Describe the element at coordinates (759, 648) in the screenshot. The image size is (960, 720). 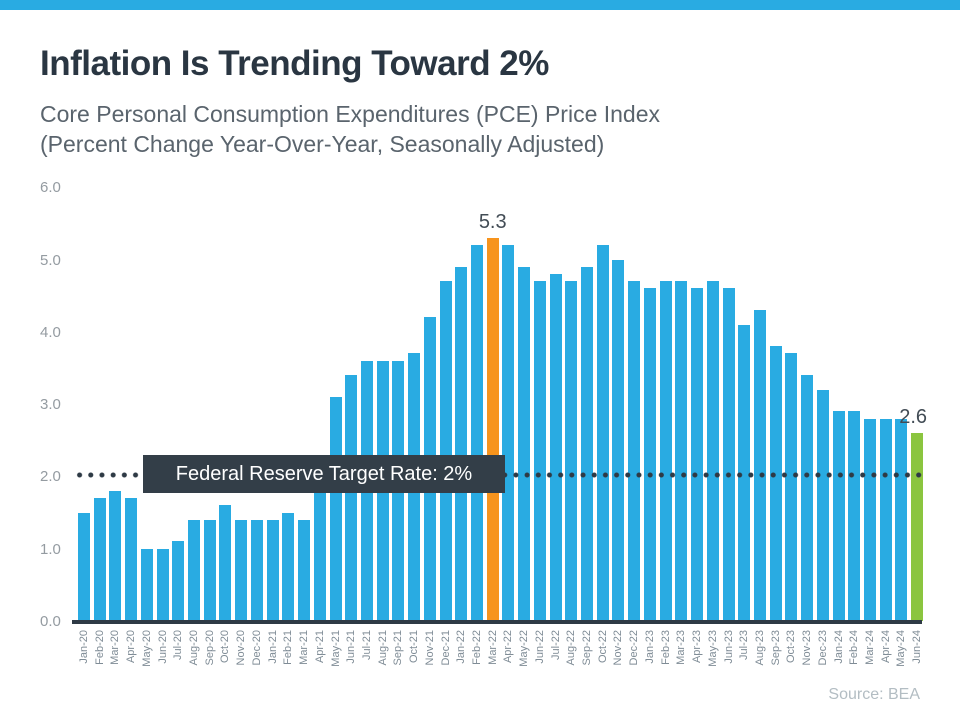
I see `x-tick-Aug-23: Aug-23` at that location.